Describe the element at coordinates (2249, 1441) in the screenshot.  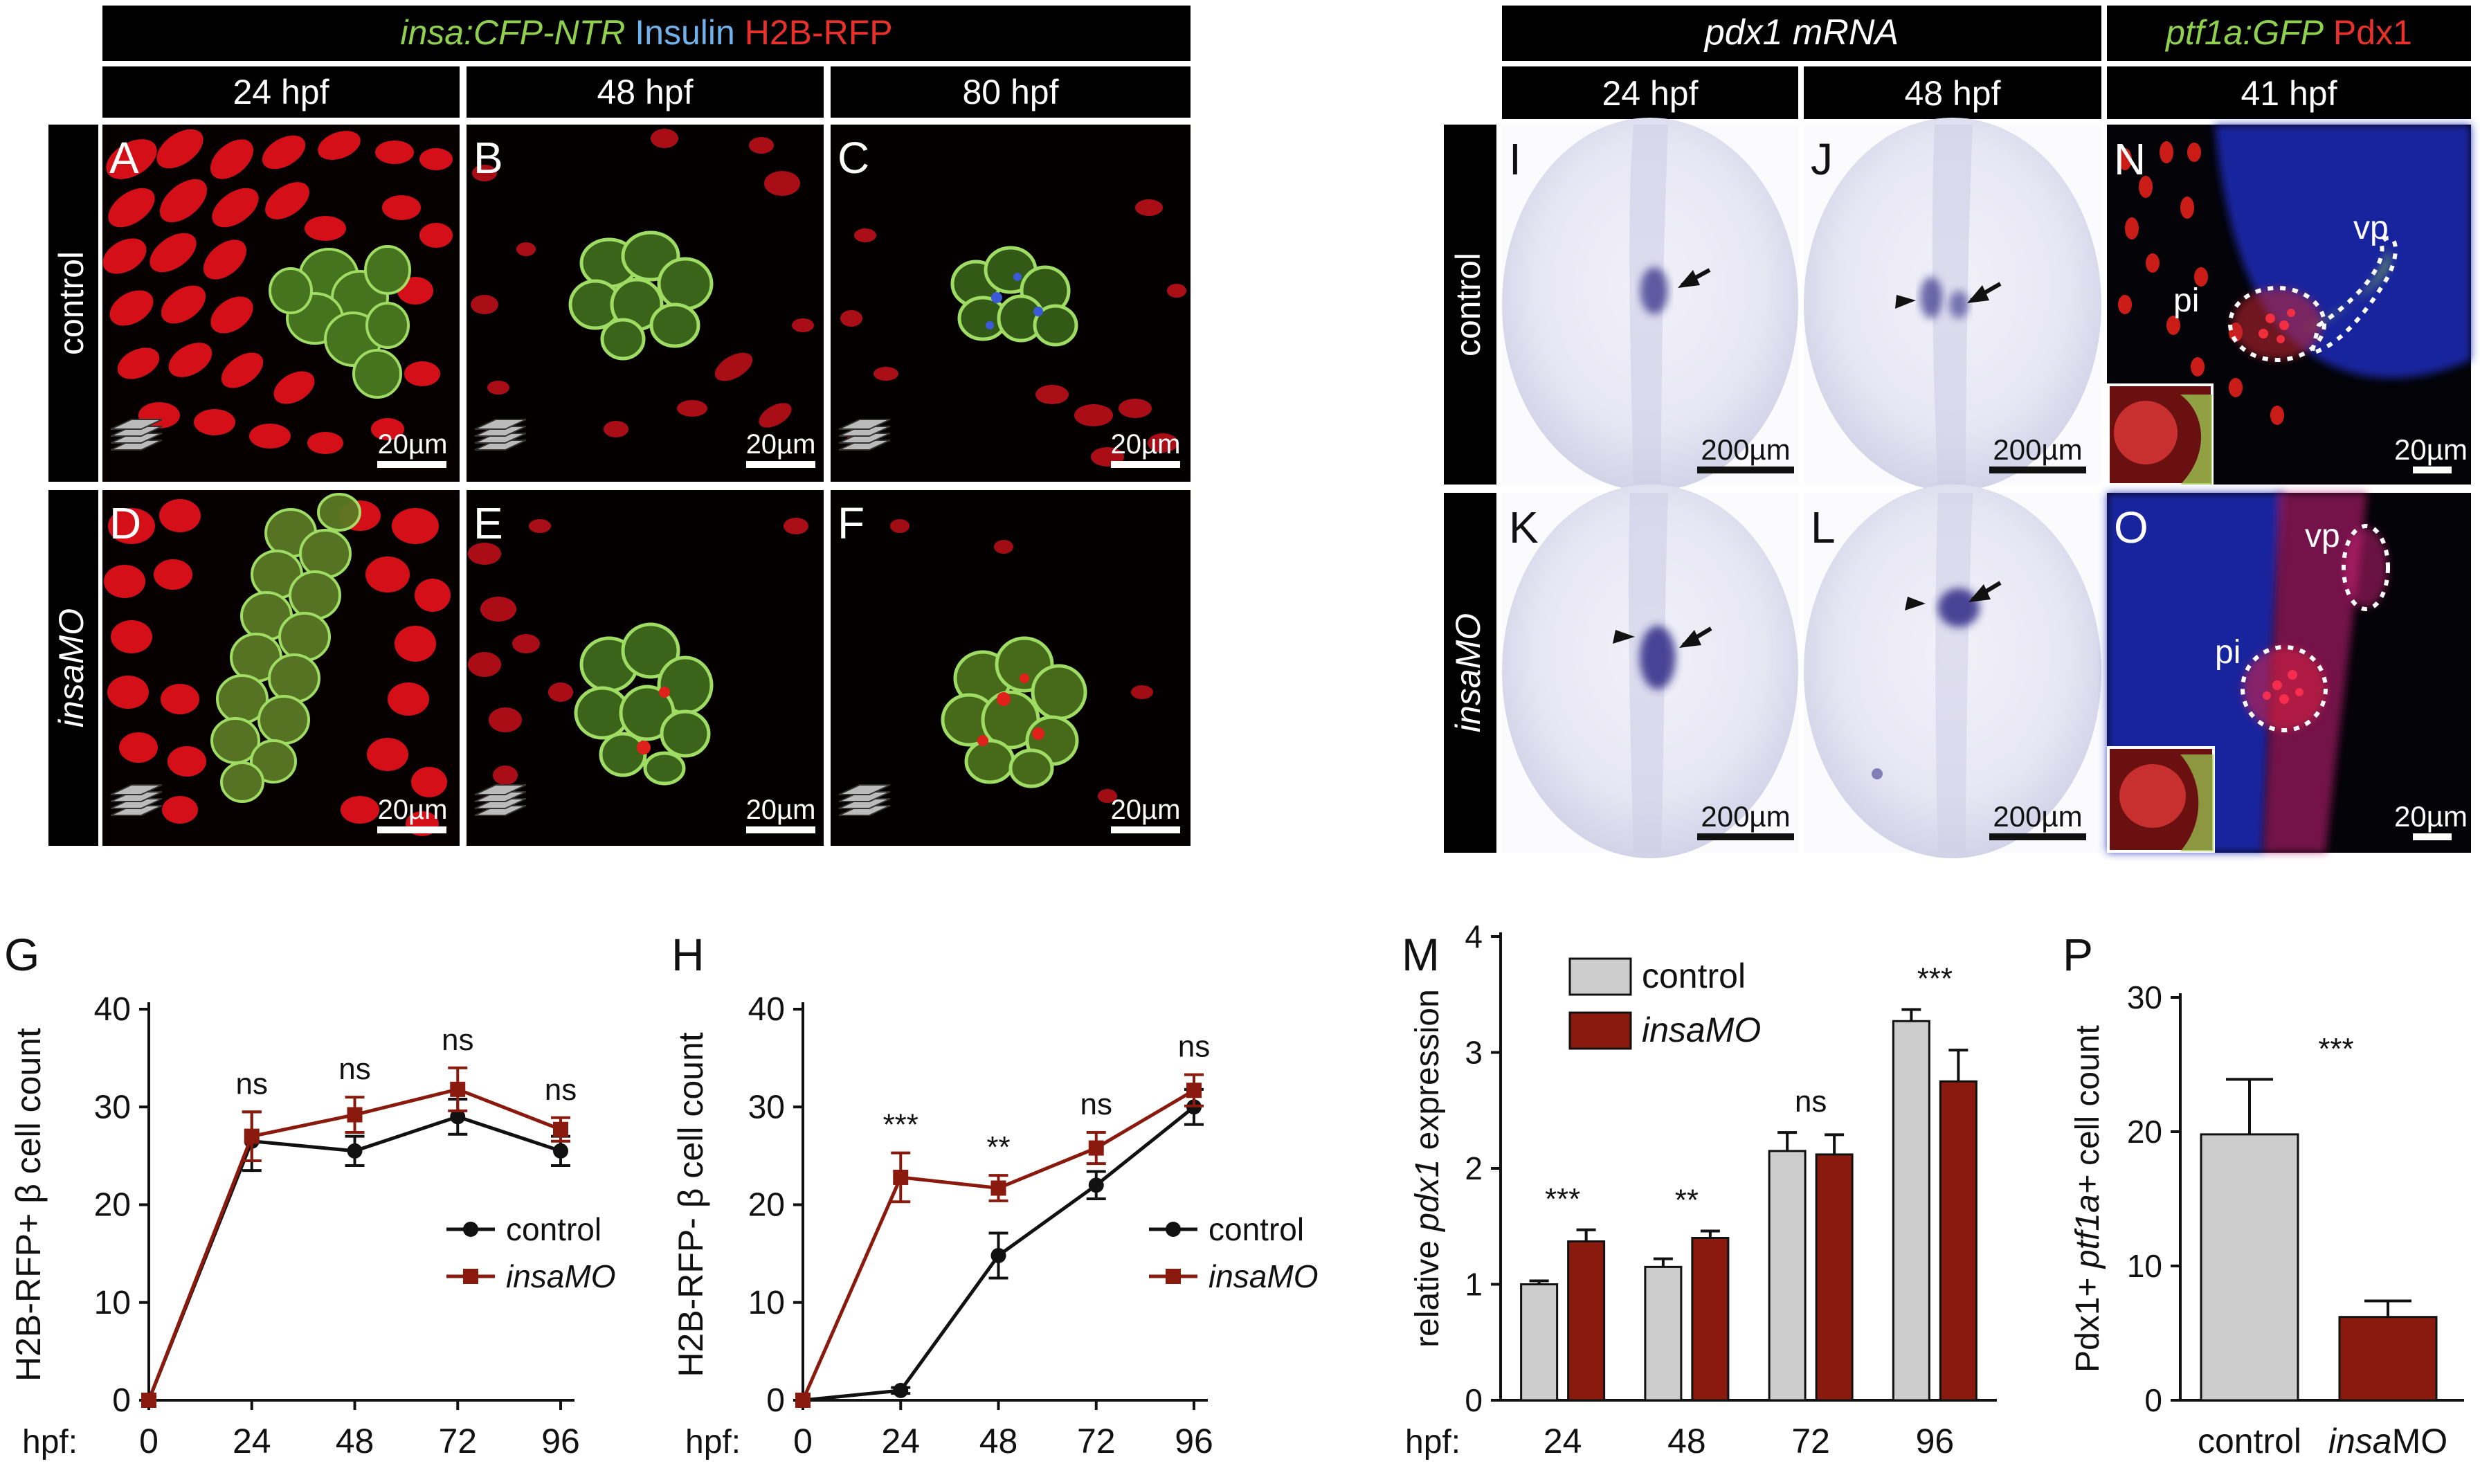
I see `x-tick-label-control: control` at that location.